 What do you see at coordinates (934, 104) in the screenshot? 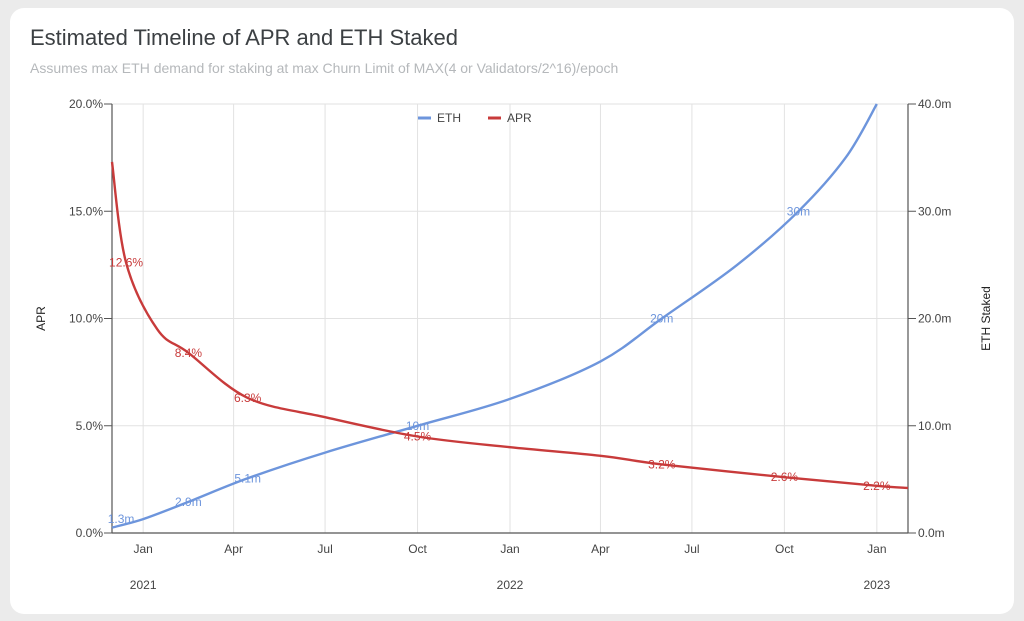
I see `y-right-tick-label: 40.0m` at bounding box center [934, 104].